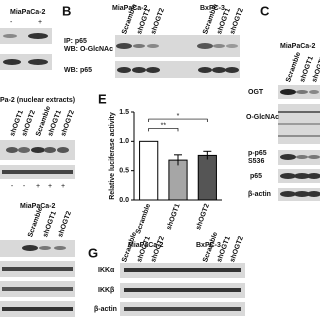  I want to click on blot-label: O-GlcNAc, so click(262, 117).